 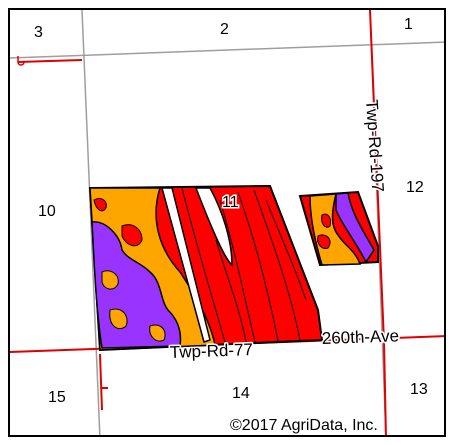 I want to click on soil-unit-purple-east, so click(x=355, y=228).